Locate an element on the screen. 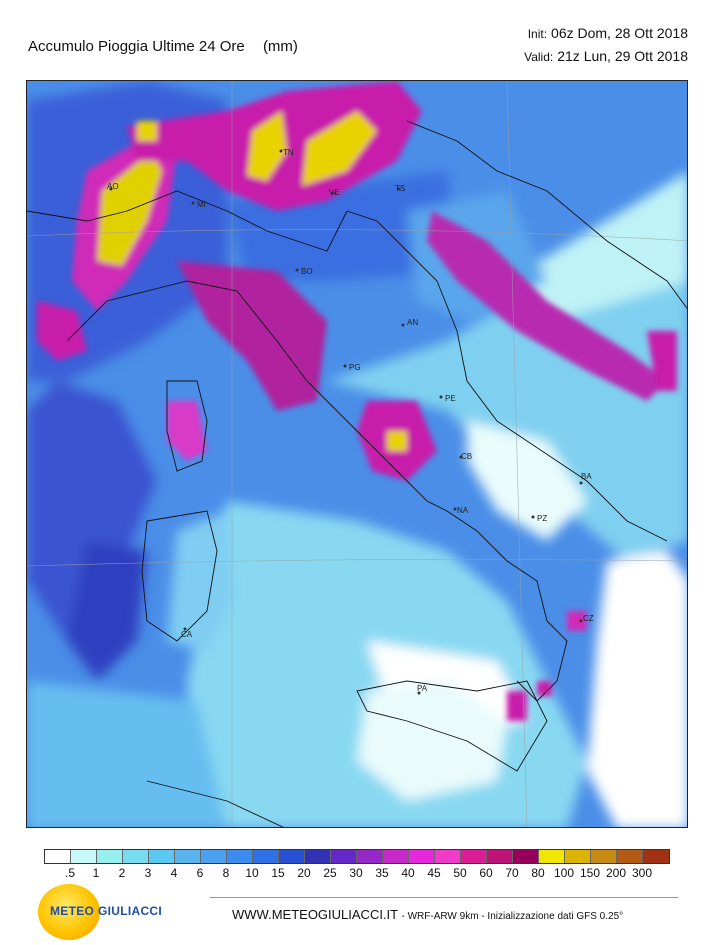 This screenshot has width=710, height=945. svg-text: PE is located at coordinates (450, 398).